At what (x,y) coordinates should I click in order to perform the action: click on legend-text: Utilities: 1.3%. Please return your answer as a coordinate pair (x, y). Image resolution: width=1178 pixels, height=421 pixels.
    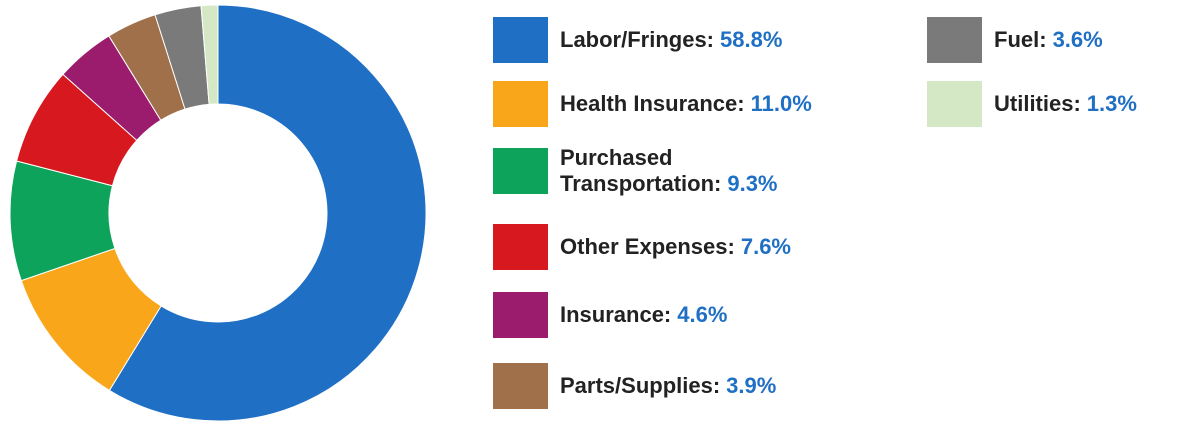
    Looking at the image, I should click on (1065, 104).